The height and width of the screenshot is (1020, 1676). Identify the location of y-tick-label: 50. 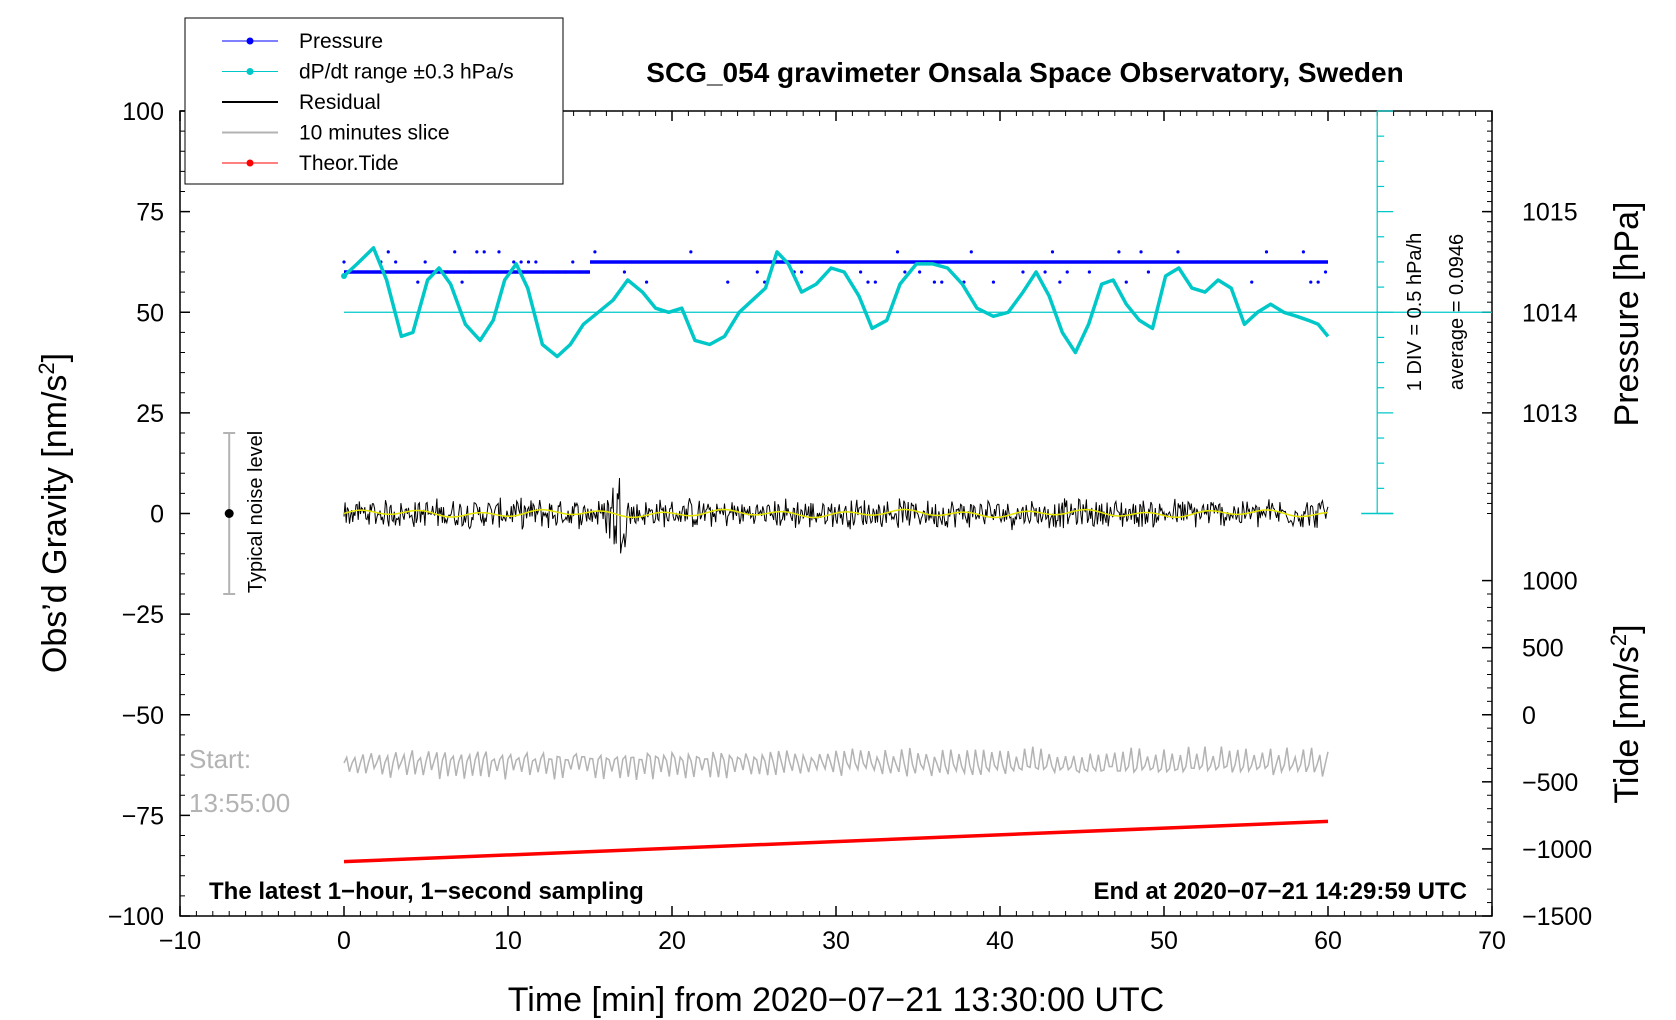
(150, 313).